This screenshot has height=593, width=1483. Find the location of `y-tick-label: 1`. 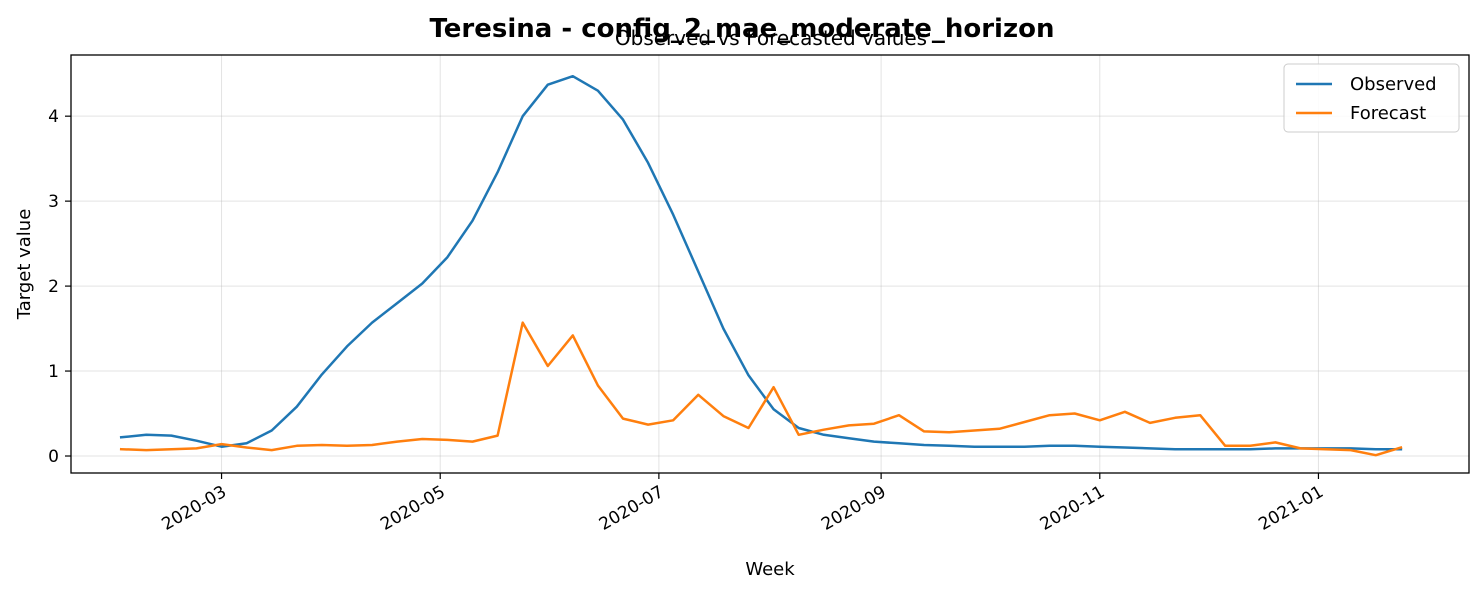

y-tick-label: 1 is located at coordinates (53, 372).